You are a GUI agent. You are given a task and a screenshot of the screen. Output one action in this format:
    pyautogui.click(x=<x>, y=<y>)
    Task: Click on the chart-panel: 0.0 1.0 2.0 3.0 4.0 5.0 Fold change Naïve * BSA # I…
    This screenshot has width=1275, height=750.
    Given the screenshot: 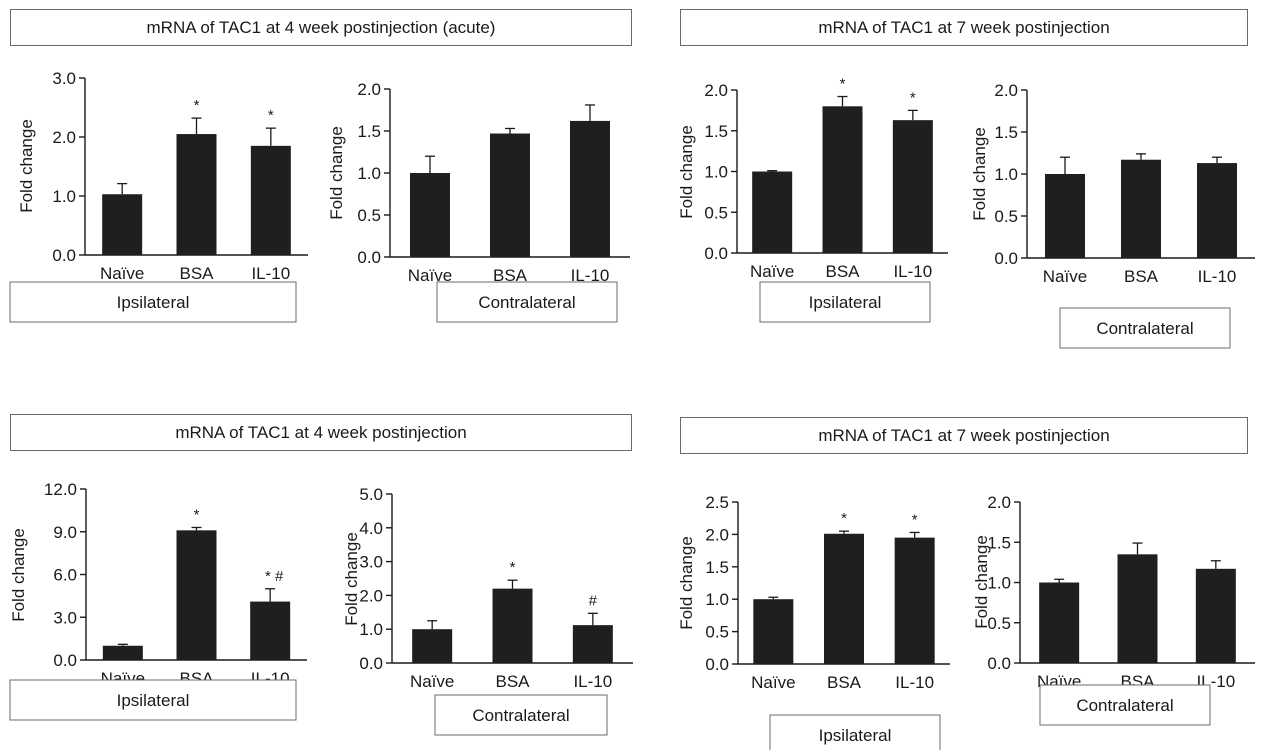 What is the action you would take?
    pyautogui.click(x=487, y=610)
    